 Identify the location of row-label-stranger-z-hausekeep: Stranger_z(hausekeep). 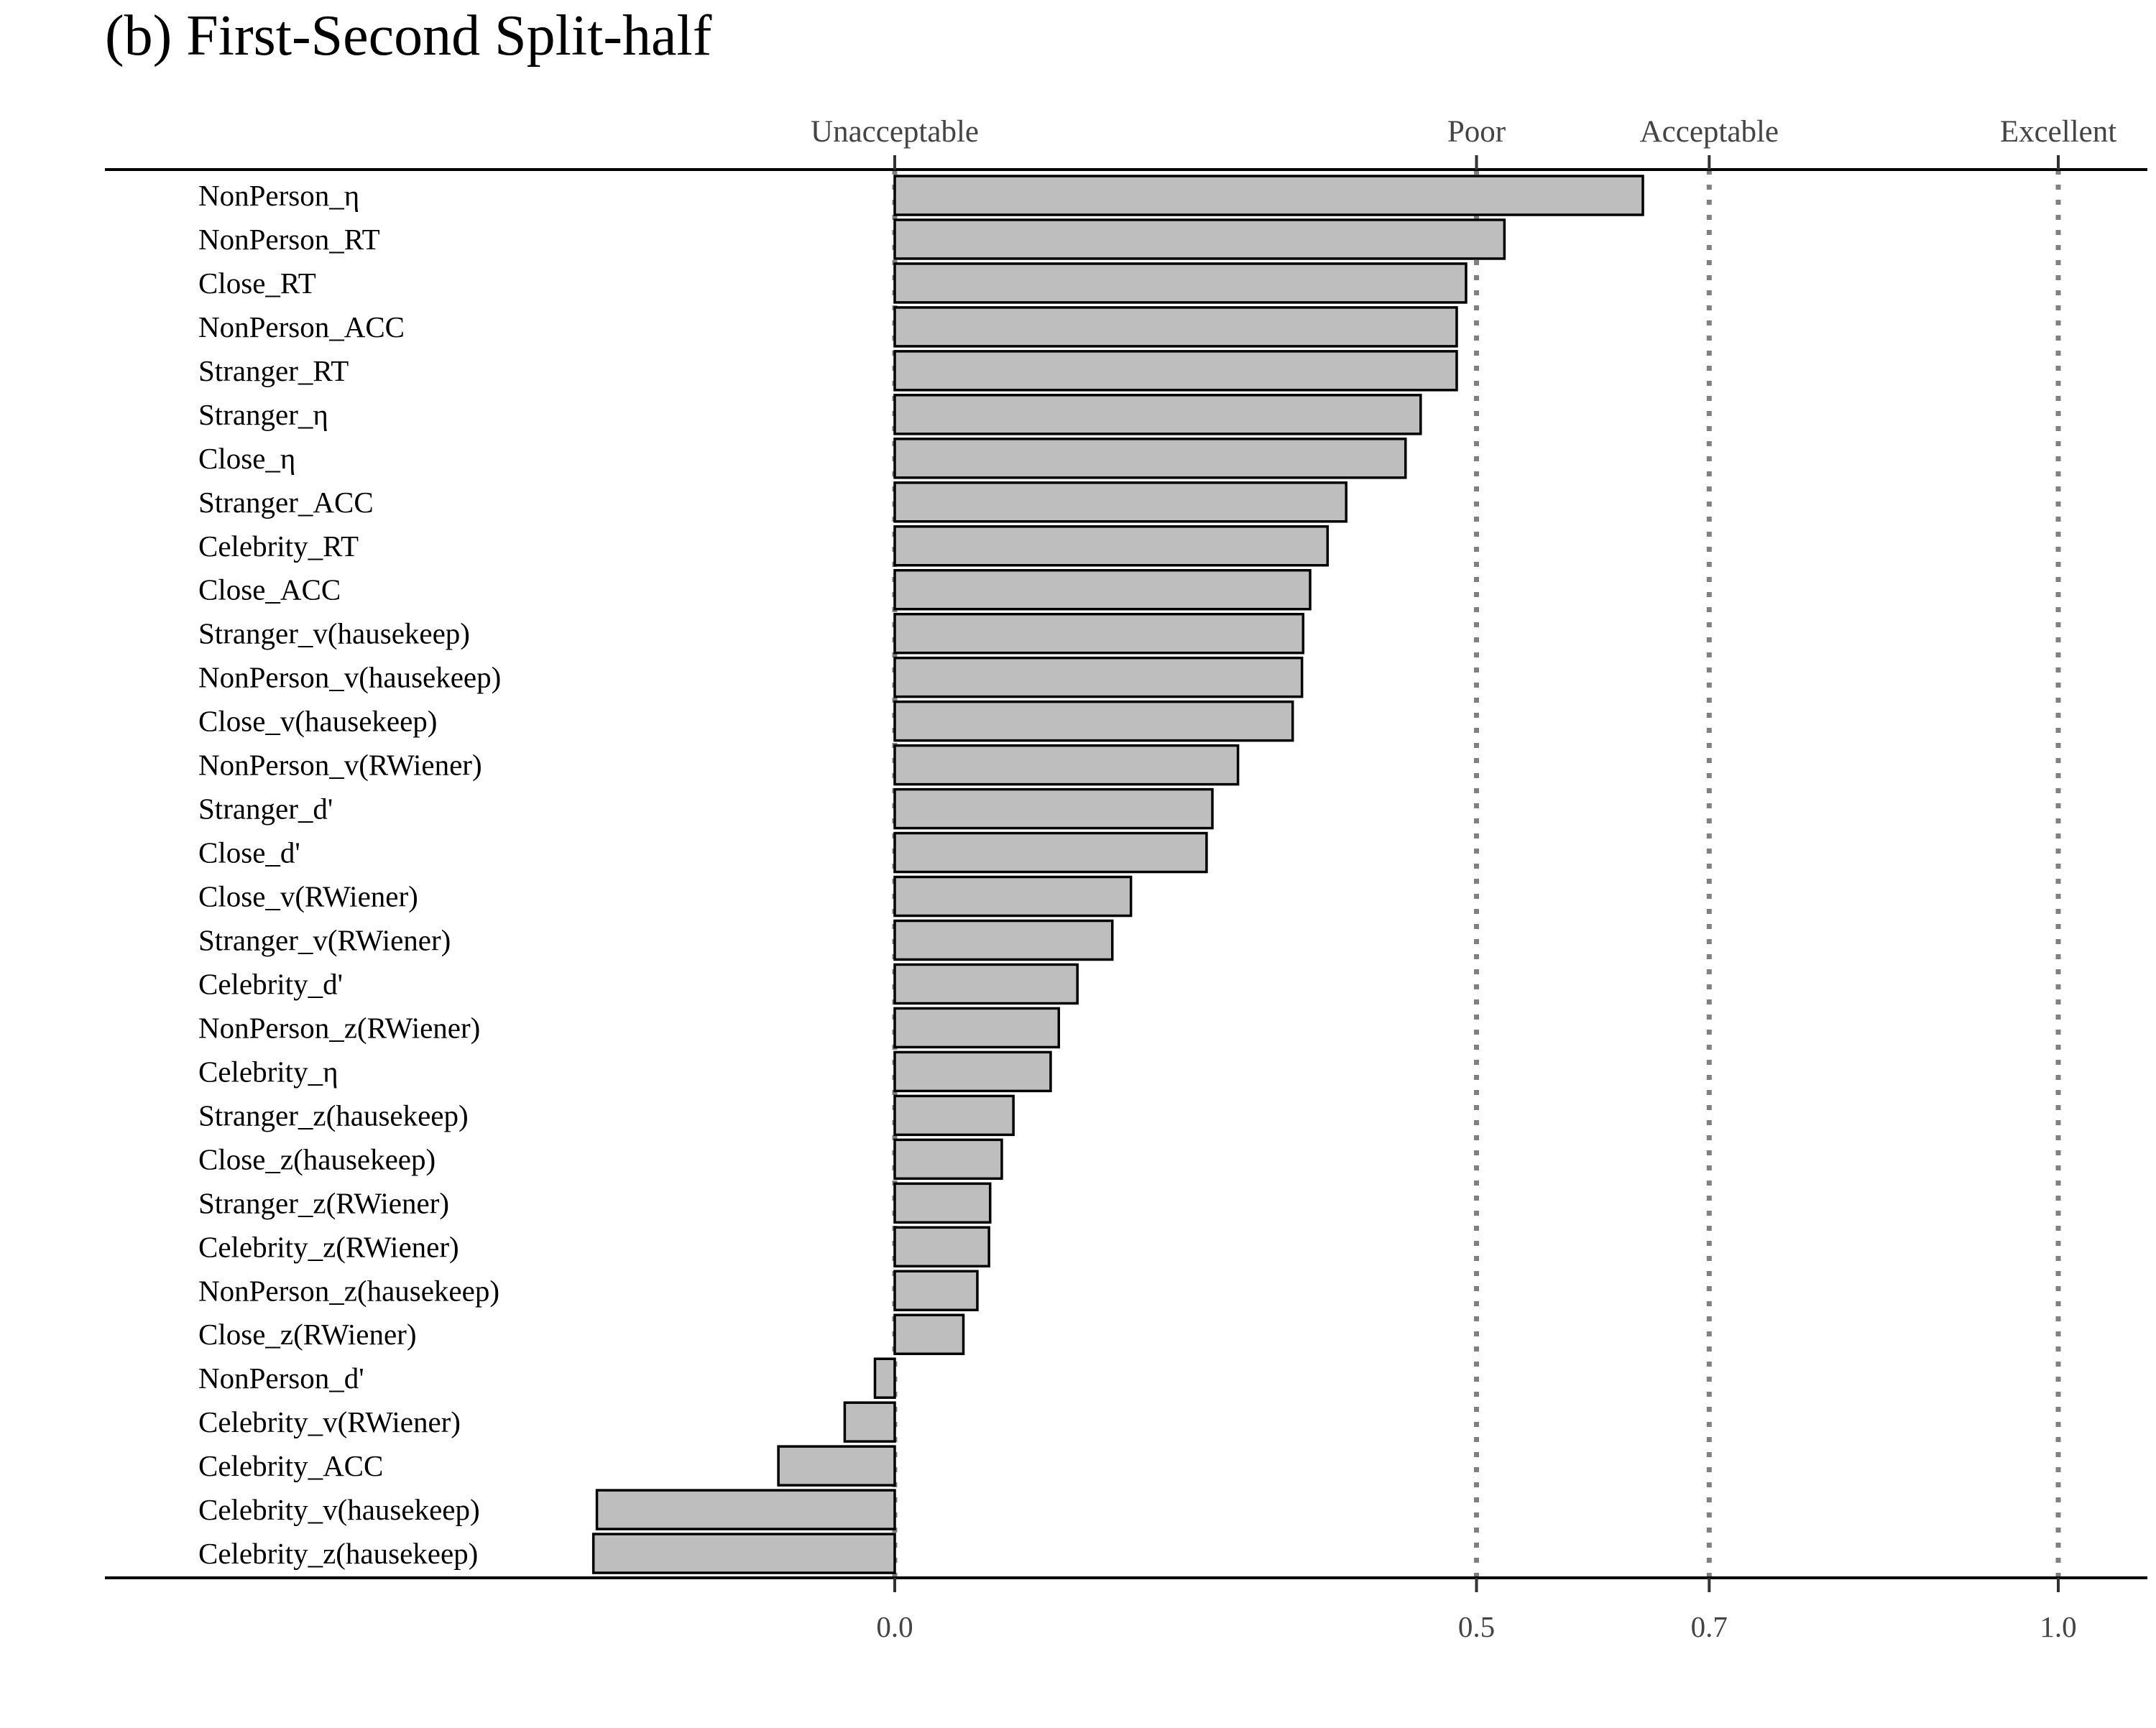
(333, 1116).